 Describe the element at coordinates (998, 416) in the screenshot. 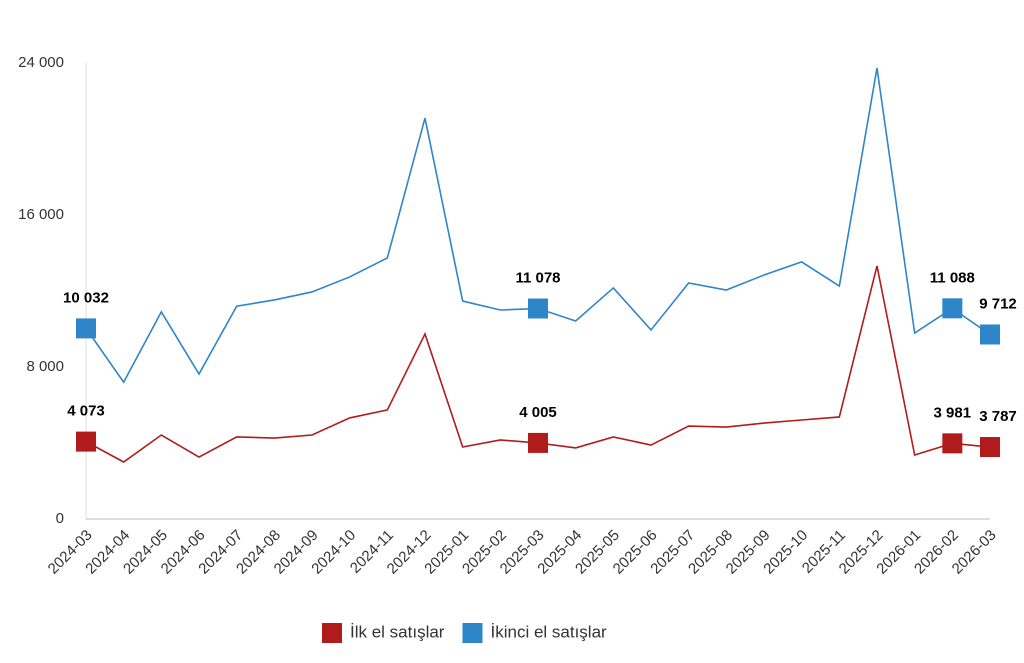

I see `data-label: 3 787` at that location.